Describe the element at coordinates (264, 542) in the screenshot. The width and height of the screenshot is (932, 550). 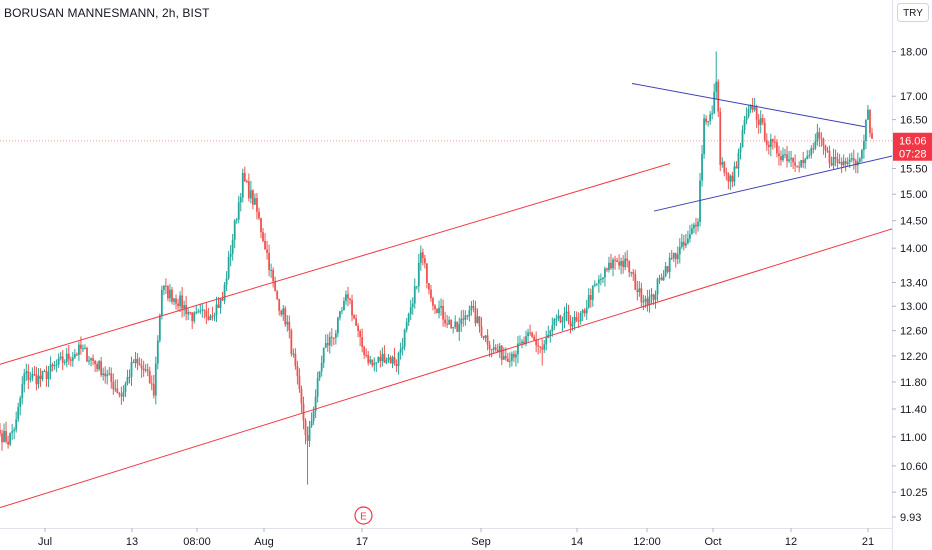
I see `time-tick-label: Aug` at that location.